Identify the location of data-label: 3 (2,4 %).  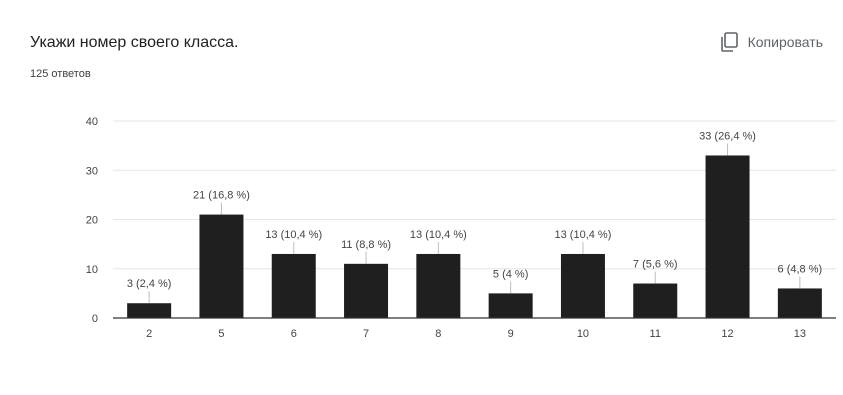
(149, 284).